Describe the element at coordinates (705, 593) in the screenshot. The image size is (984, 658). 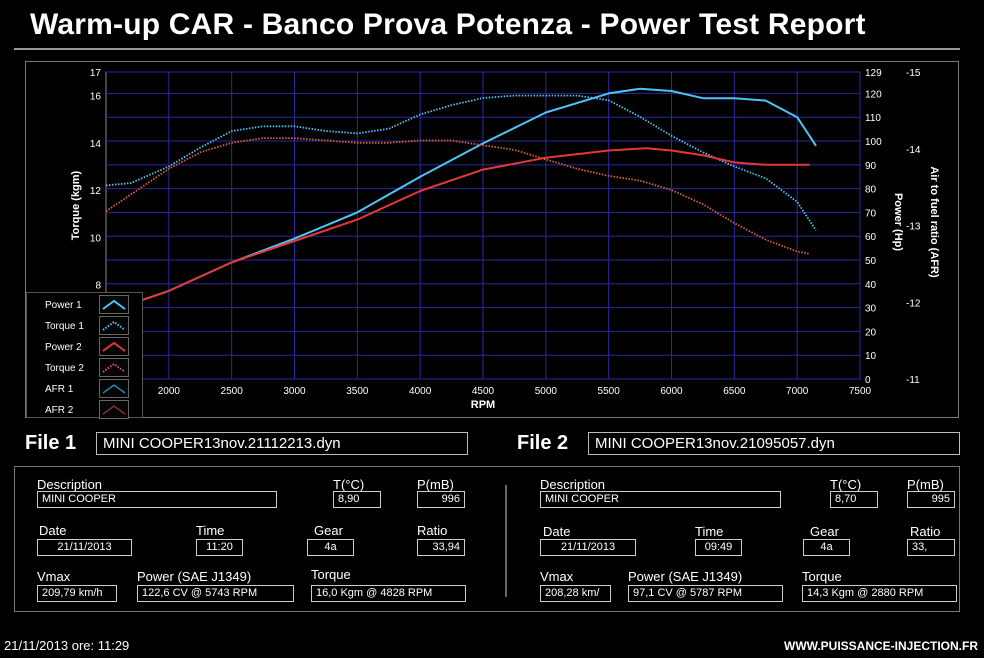
I see `run2-power-value: 97,1 CV @ 5787 RPM` at that location.